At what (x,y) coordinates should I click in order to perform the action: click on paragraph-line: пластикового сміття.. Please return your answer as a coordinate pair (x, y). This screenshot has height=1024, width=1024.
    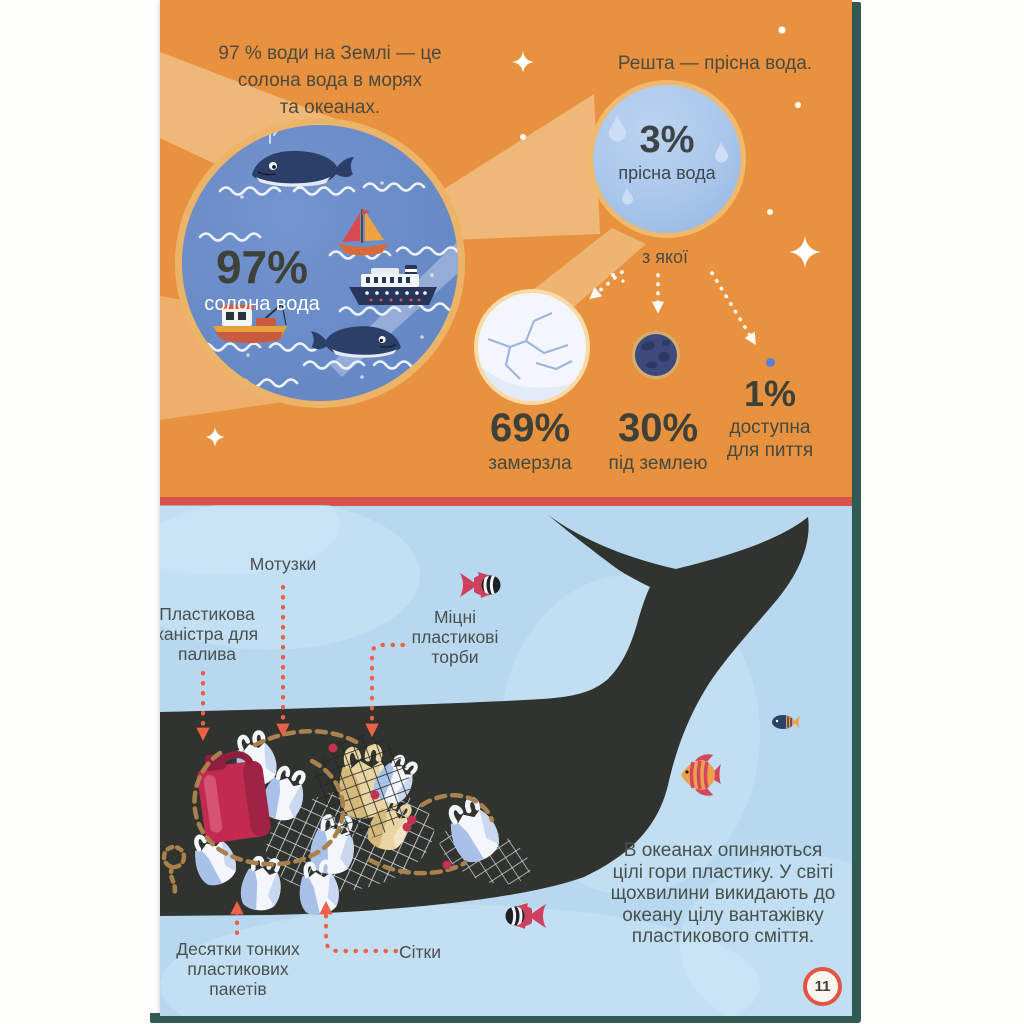
    Looking at the image, I should click on (723, 936).